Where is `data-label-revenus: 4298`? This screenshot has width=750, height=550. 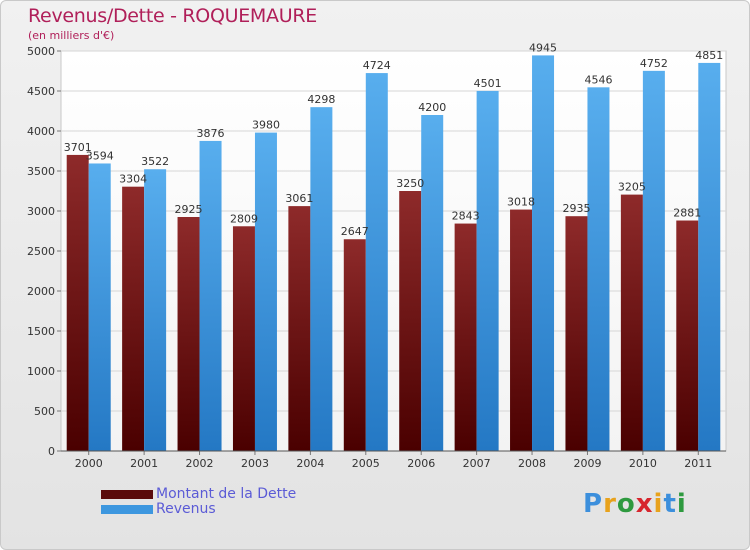
data-label-revenus: 4298 is located at coordinates (321, 99).